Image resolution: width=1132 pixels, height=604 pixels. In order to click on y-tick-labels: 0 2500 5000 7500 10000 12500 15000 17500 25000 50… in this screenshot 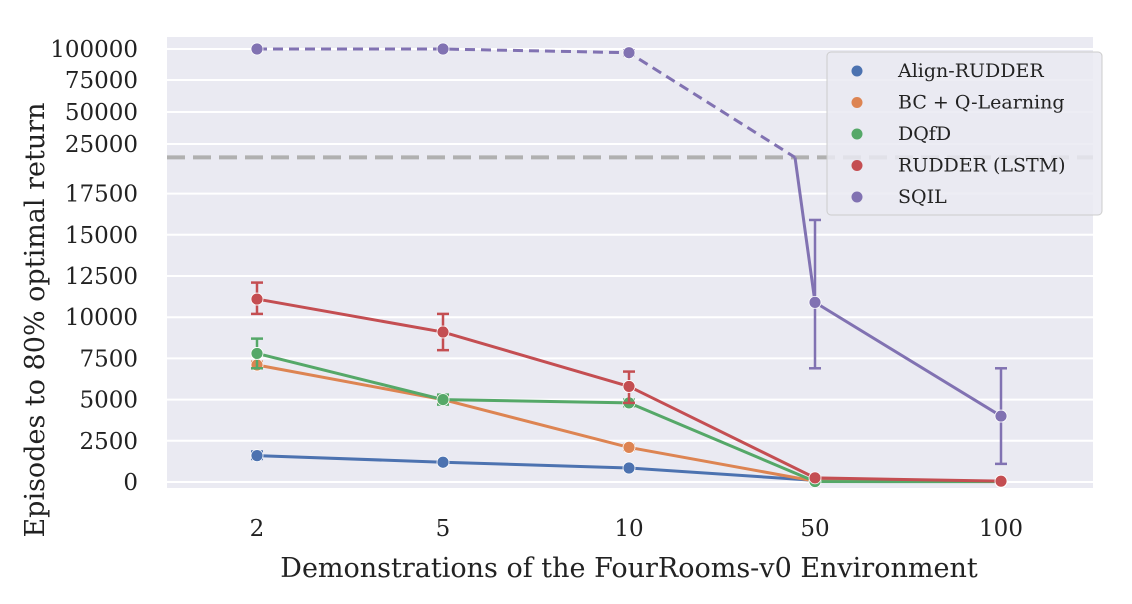, I will do `click(94, 266)`.